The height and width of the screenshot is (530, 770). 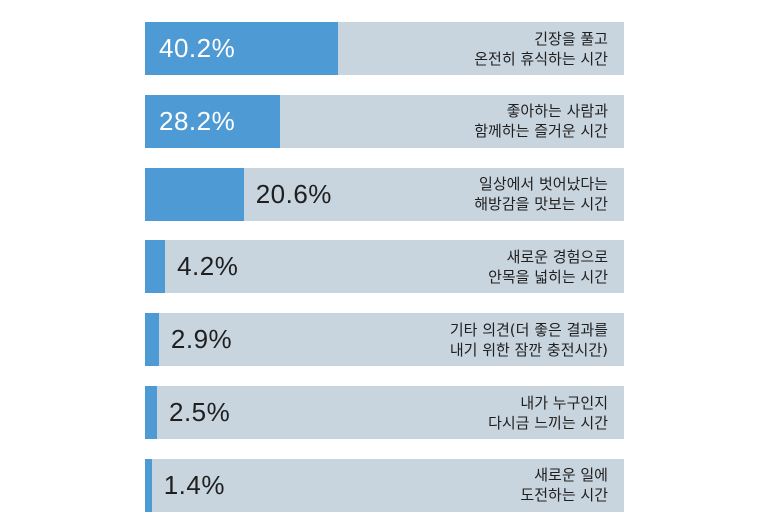 I want to click on bar-row: 4.2% 새로운 경험으로 안목을 넓히는 시간, so click(x=384, y=267).